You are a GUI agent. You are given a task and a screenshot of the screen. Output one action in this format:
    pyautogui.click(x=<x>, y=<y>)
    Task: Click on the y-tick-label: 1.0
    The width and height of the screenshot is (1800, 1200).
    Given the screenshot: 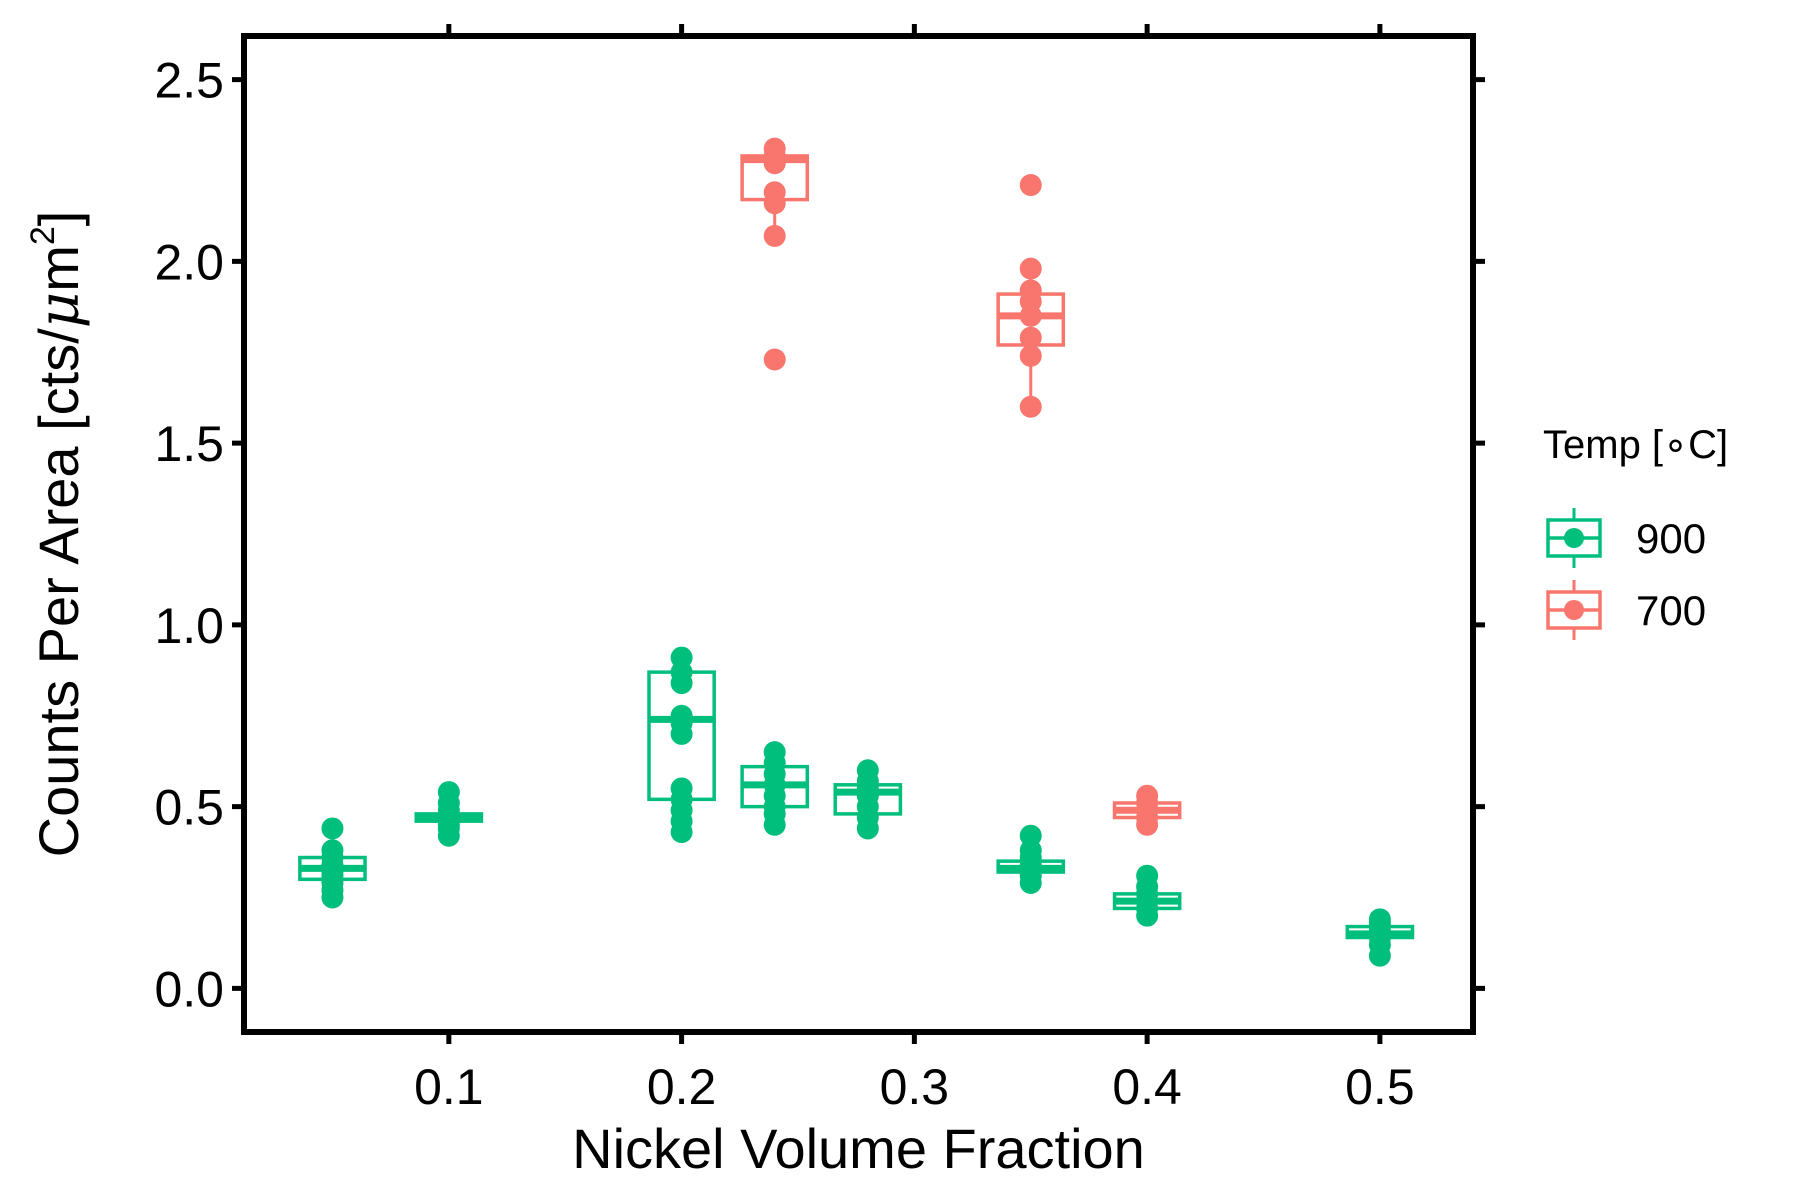 What is the action you would take?
    pyautogui.click(x=189, y=626)
    